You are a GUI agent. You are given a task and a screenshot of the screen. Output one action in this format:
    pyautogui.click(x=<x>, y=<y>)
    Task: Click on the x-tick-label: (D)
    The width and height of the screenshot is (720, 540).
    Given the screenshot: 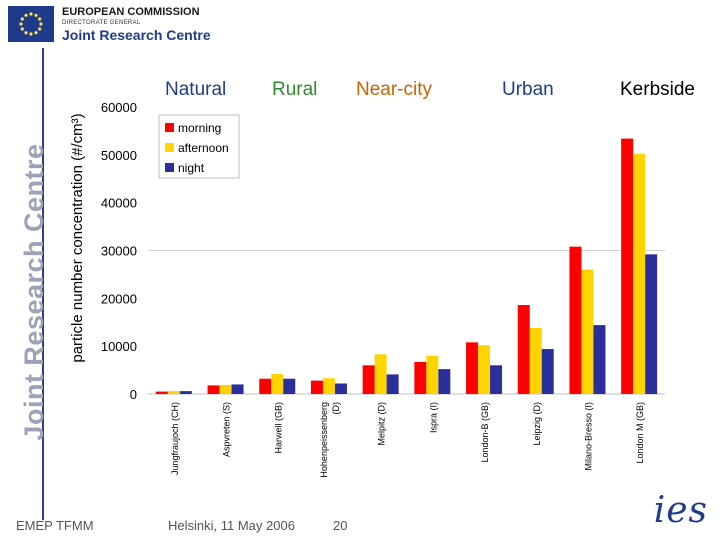 What is the action you would take?
    pyautogui.click(x=336, y=408)
    